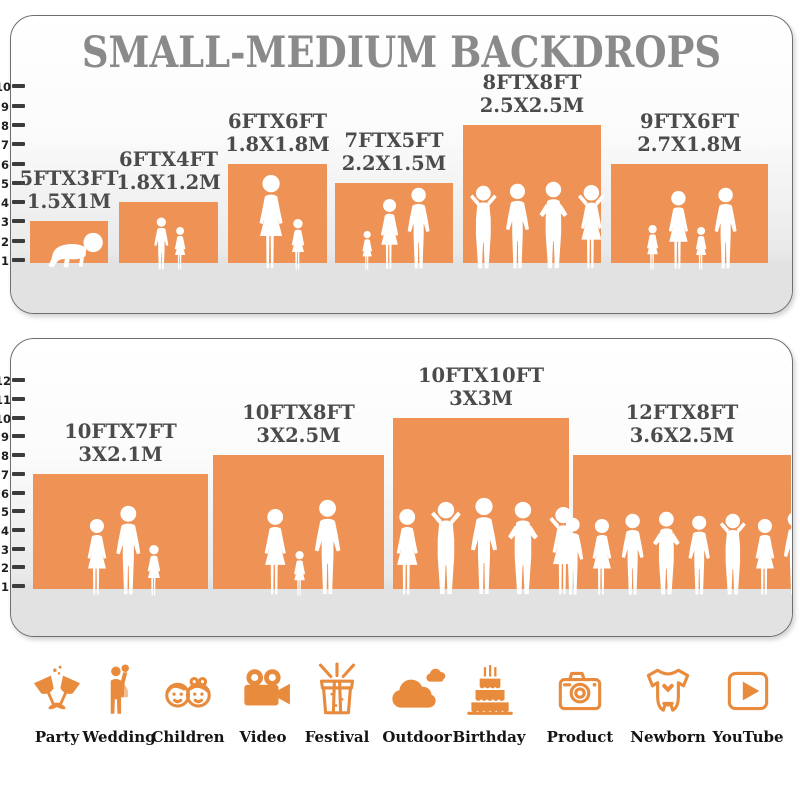 This screenshot has height=800, width=800. I want to click on category-children: Children, so click(188, 703).